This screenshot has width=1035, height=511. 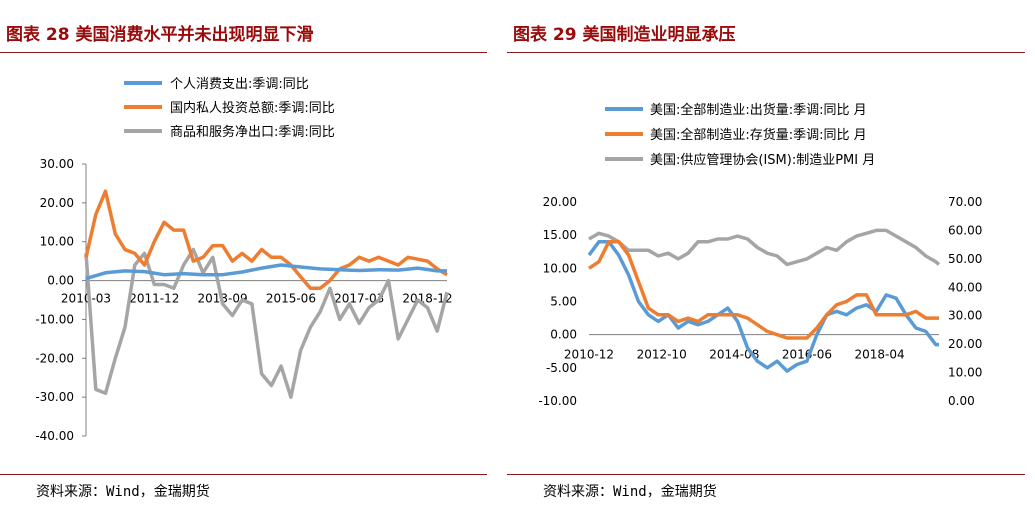 I want to click on x-tick-label: 2011-12, so click(x=154, y=299).